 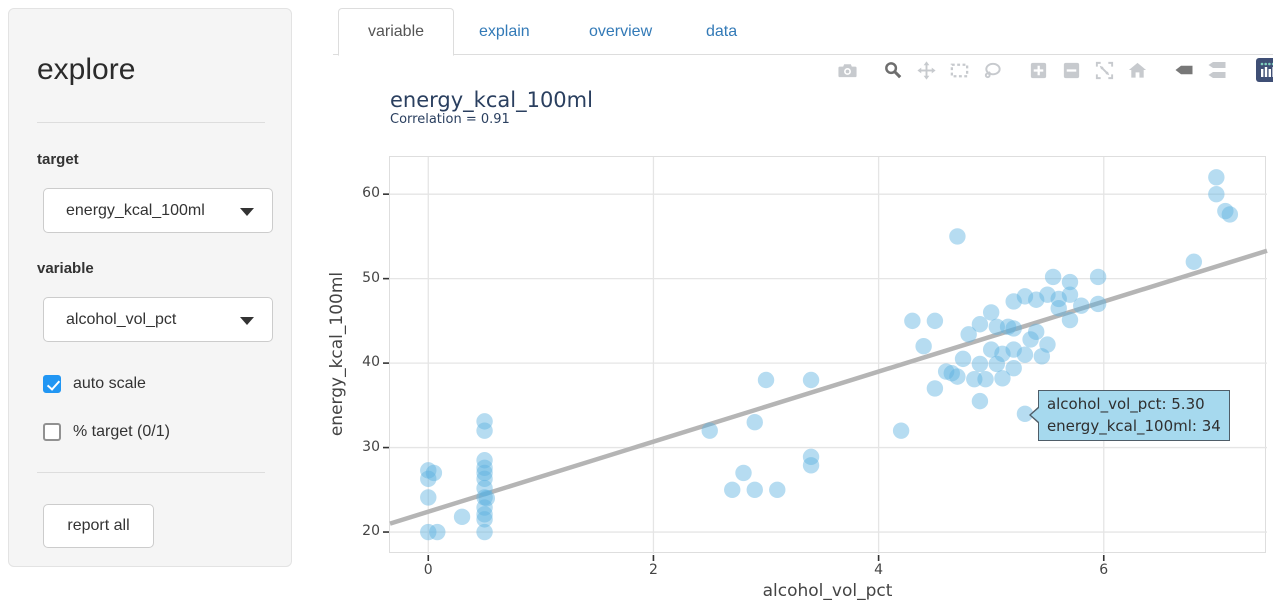 What do you see at coordinates (58, 159) in the screenshot?
I see `target-label: target` at bounding box center [58, 159].